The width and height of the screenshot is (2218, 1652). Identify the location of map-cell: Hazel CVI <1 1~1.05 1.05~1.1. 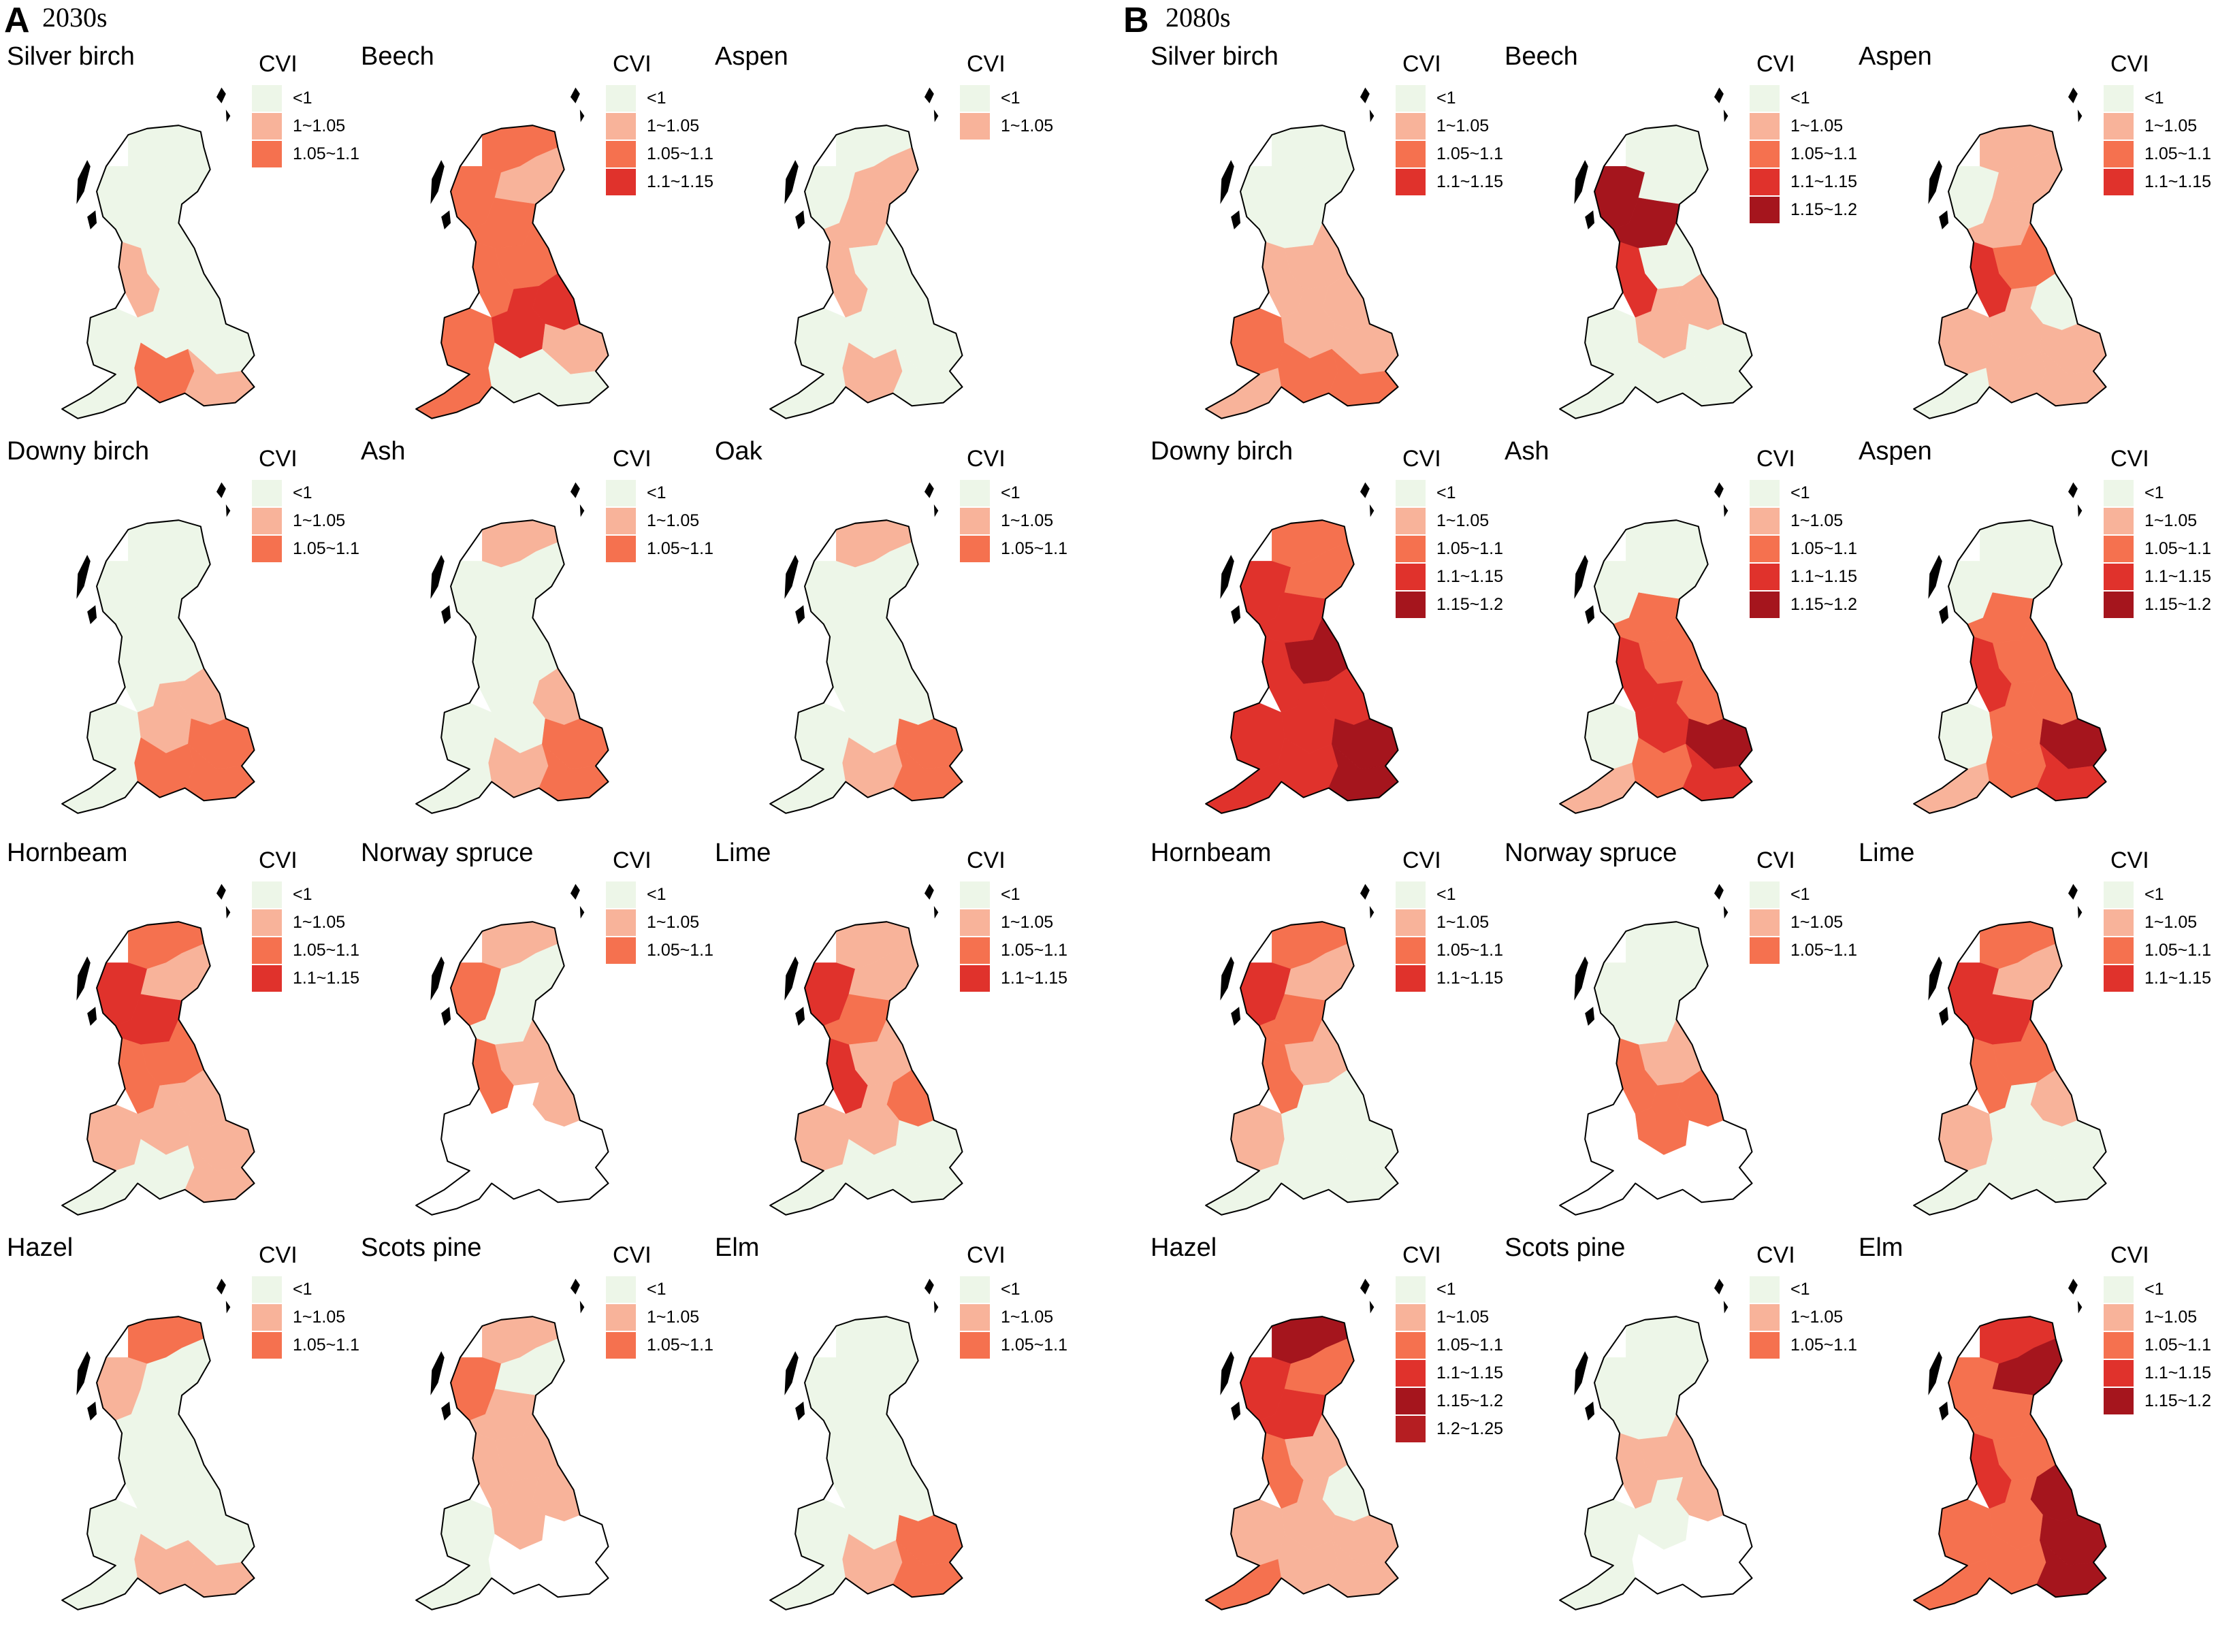
(180, 1429).